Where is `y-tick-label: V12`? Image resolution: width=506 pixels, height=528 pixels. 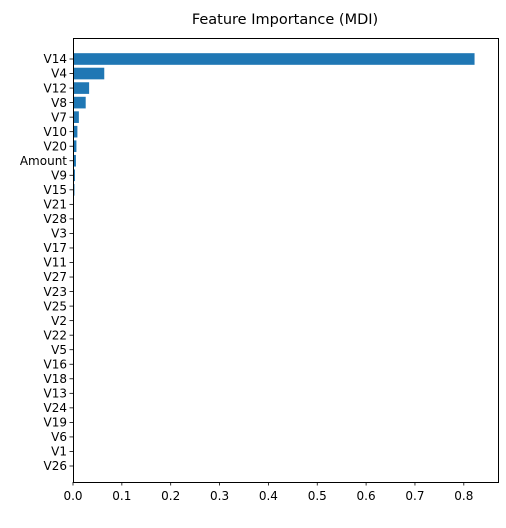
y-tick-label: V12 is located at coordinates (55, 88).